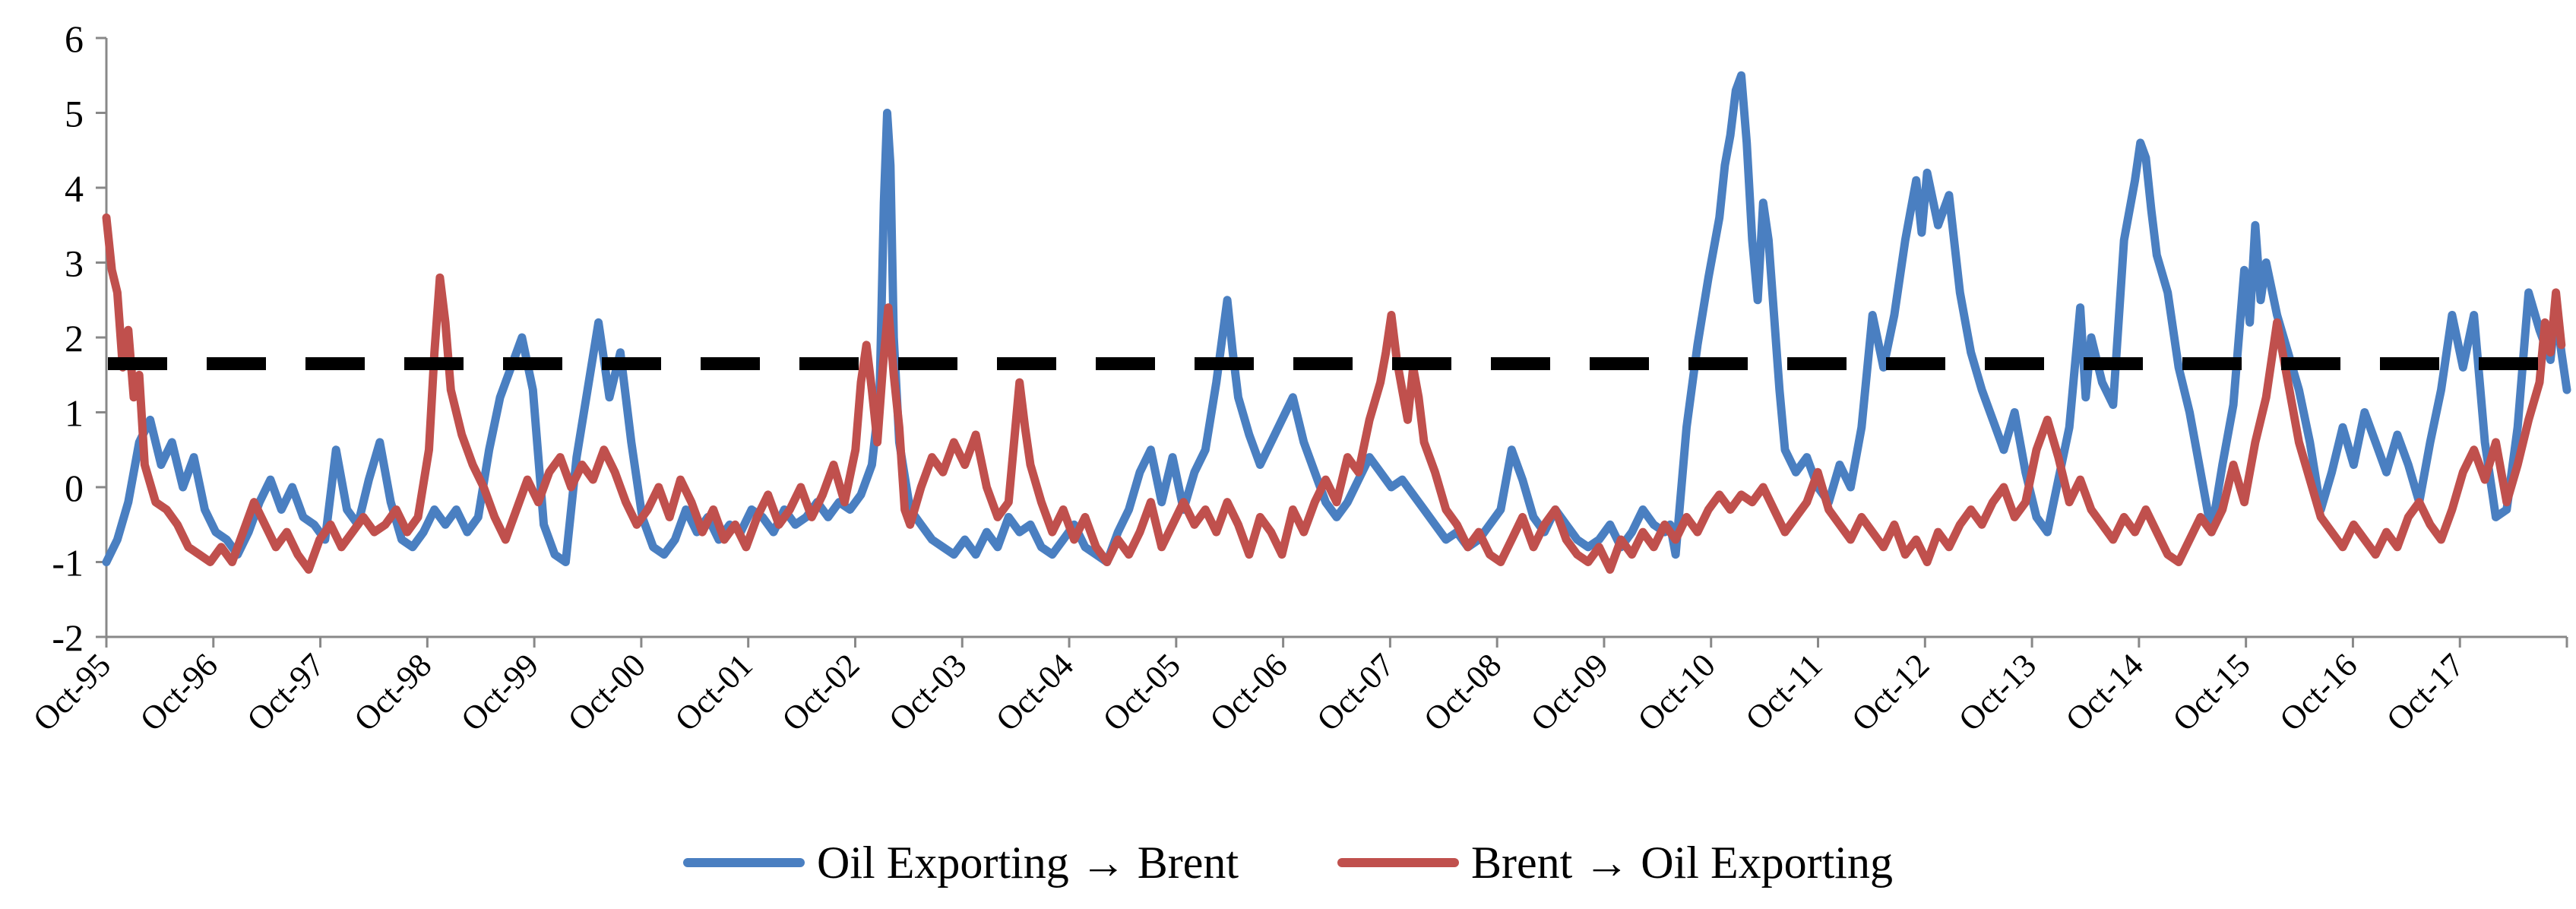  What do you see at coordinates (74, 114) in the screenshot?
I see `y-tick-label: 5` at bounding box center [74, 114].